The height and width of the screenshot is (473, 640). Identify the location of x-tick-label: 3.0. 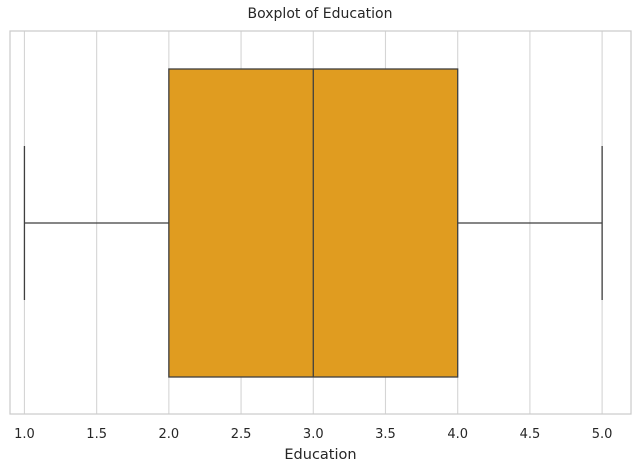
(313, 434).